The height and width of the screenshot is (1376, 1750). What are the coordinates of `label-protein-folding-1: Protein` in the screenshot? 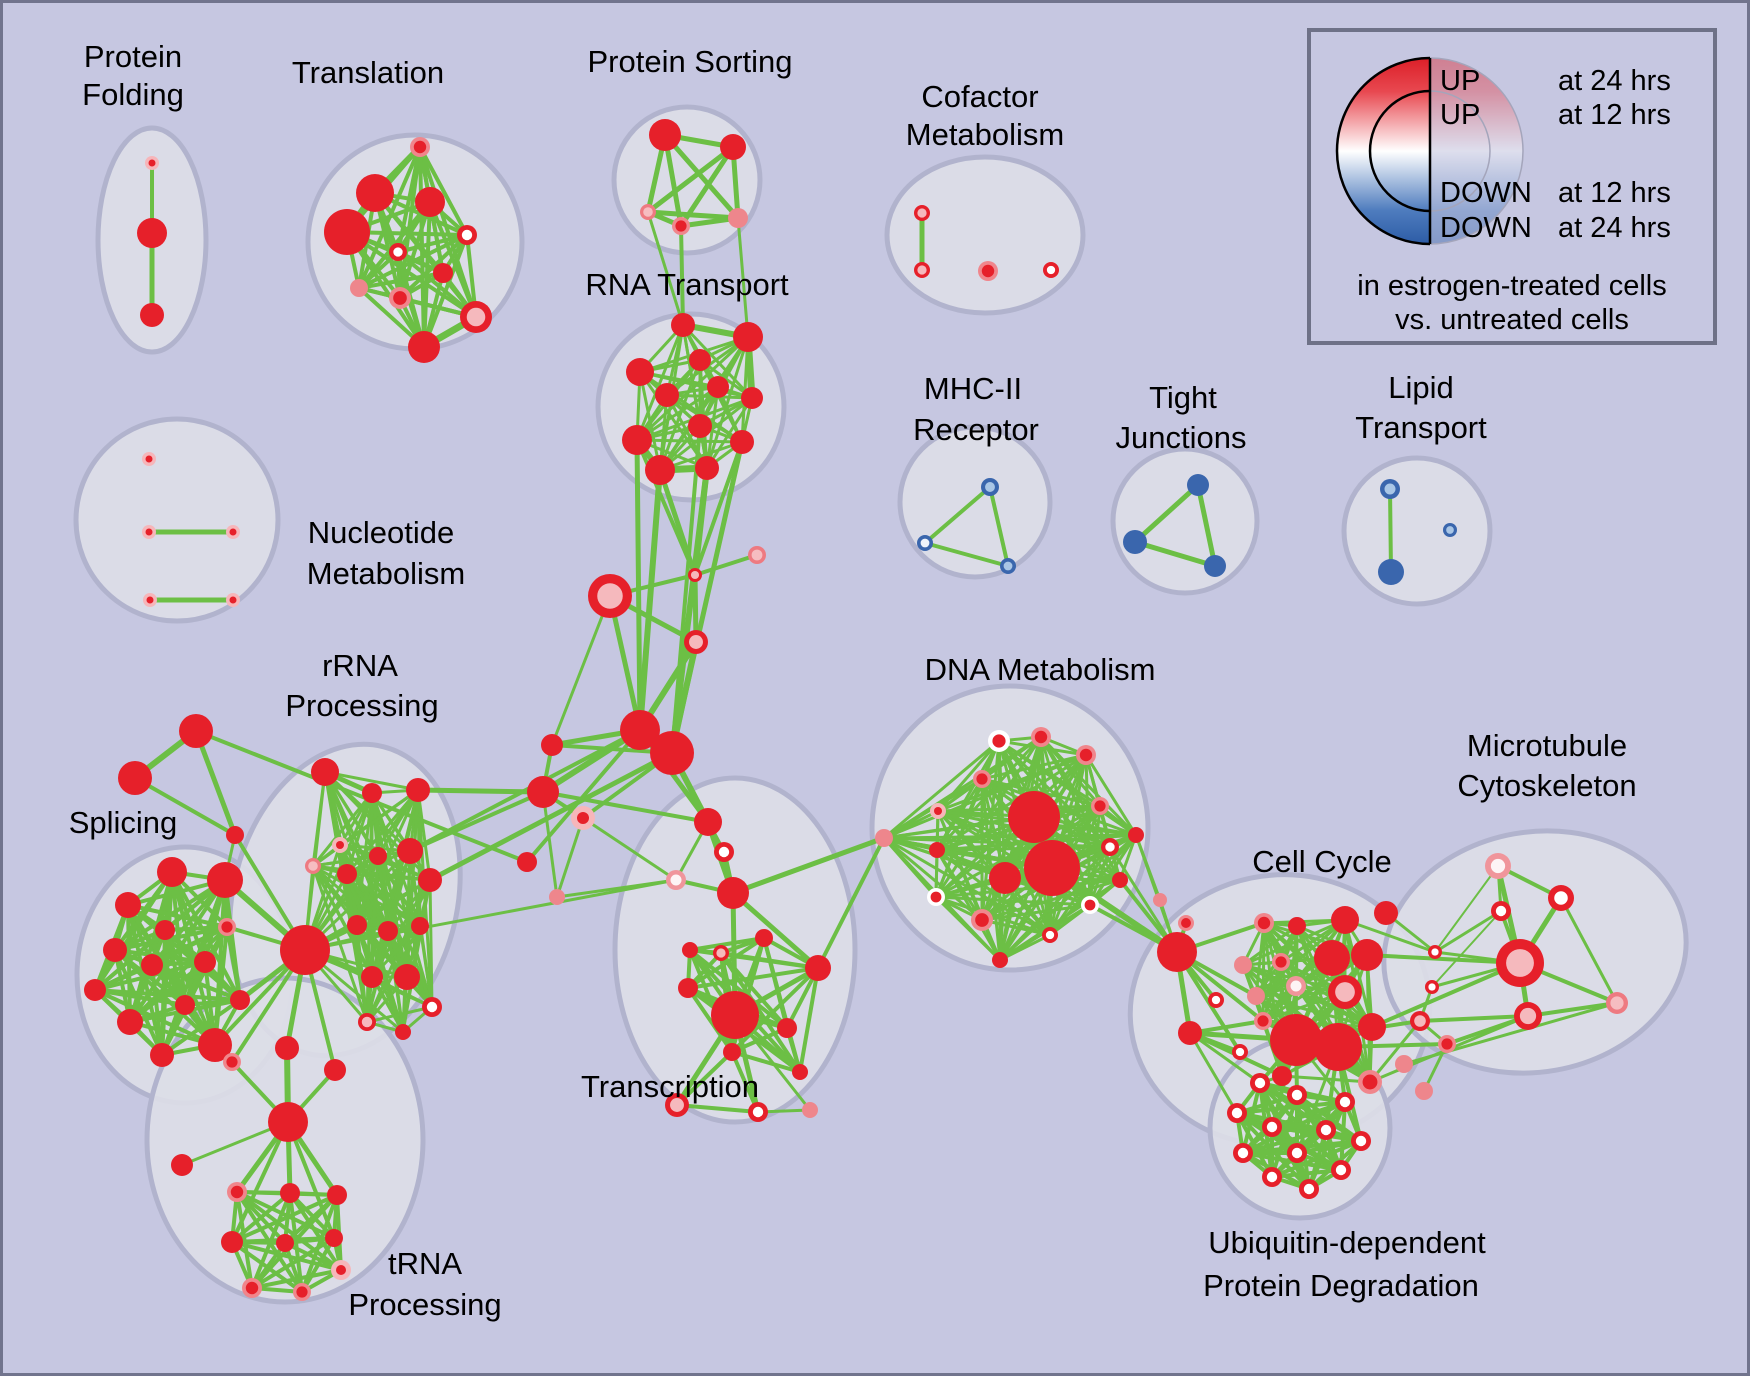 It's located at (133, 56).